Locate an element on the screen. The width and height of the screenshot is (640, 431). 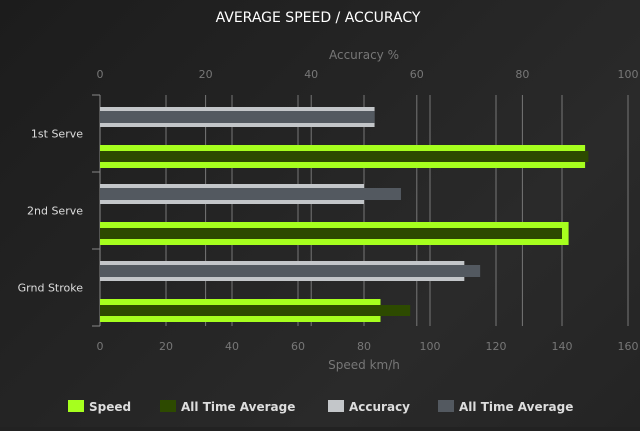
speed-tick-label: 160 is located at coordinates (628, 346).